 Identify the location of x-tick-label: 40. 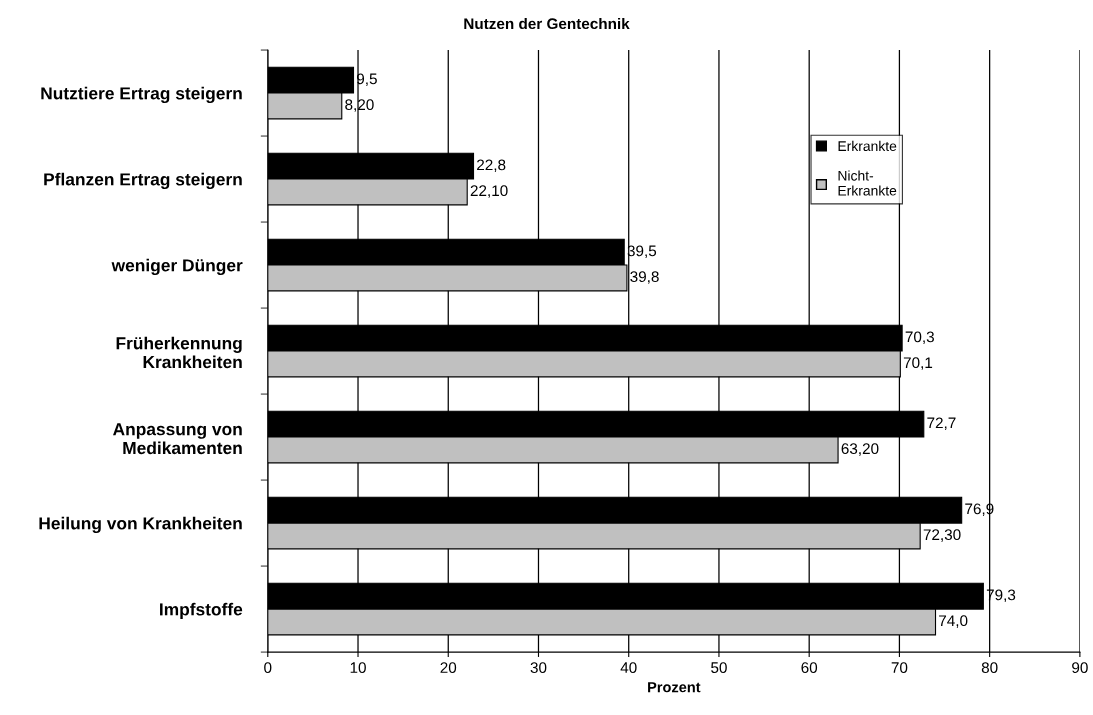
(628, 668).